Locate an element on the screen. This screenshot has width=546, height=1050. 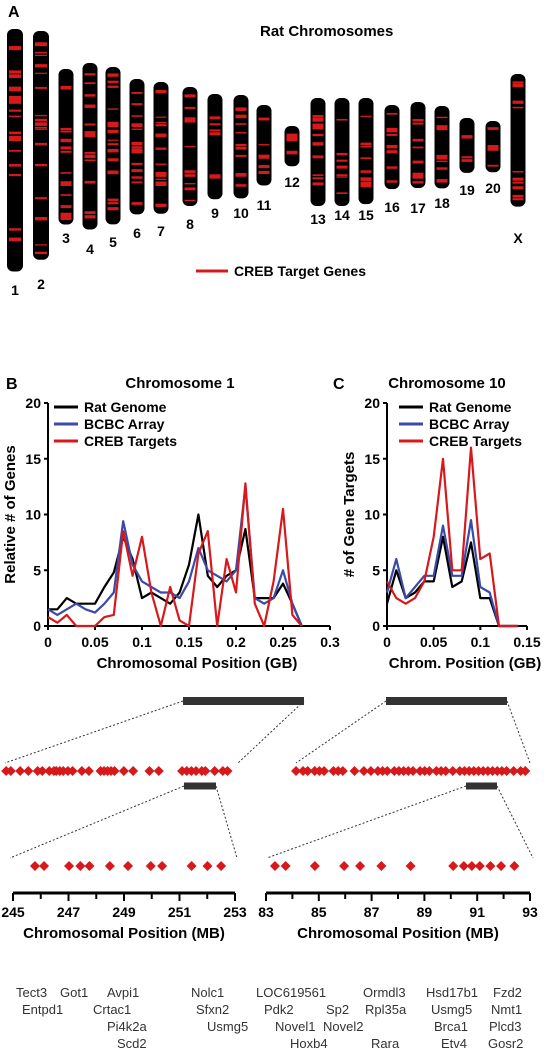
panel-b-letter: B is located at coordinates (12, 384).